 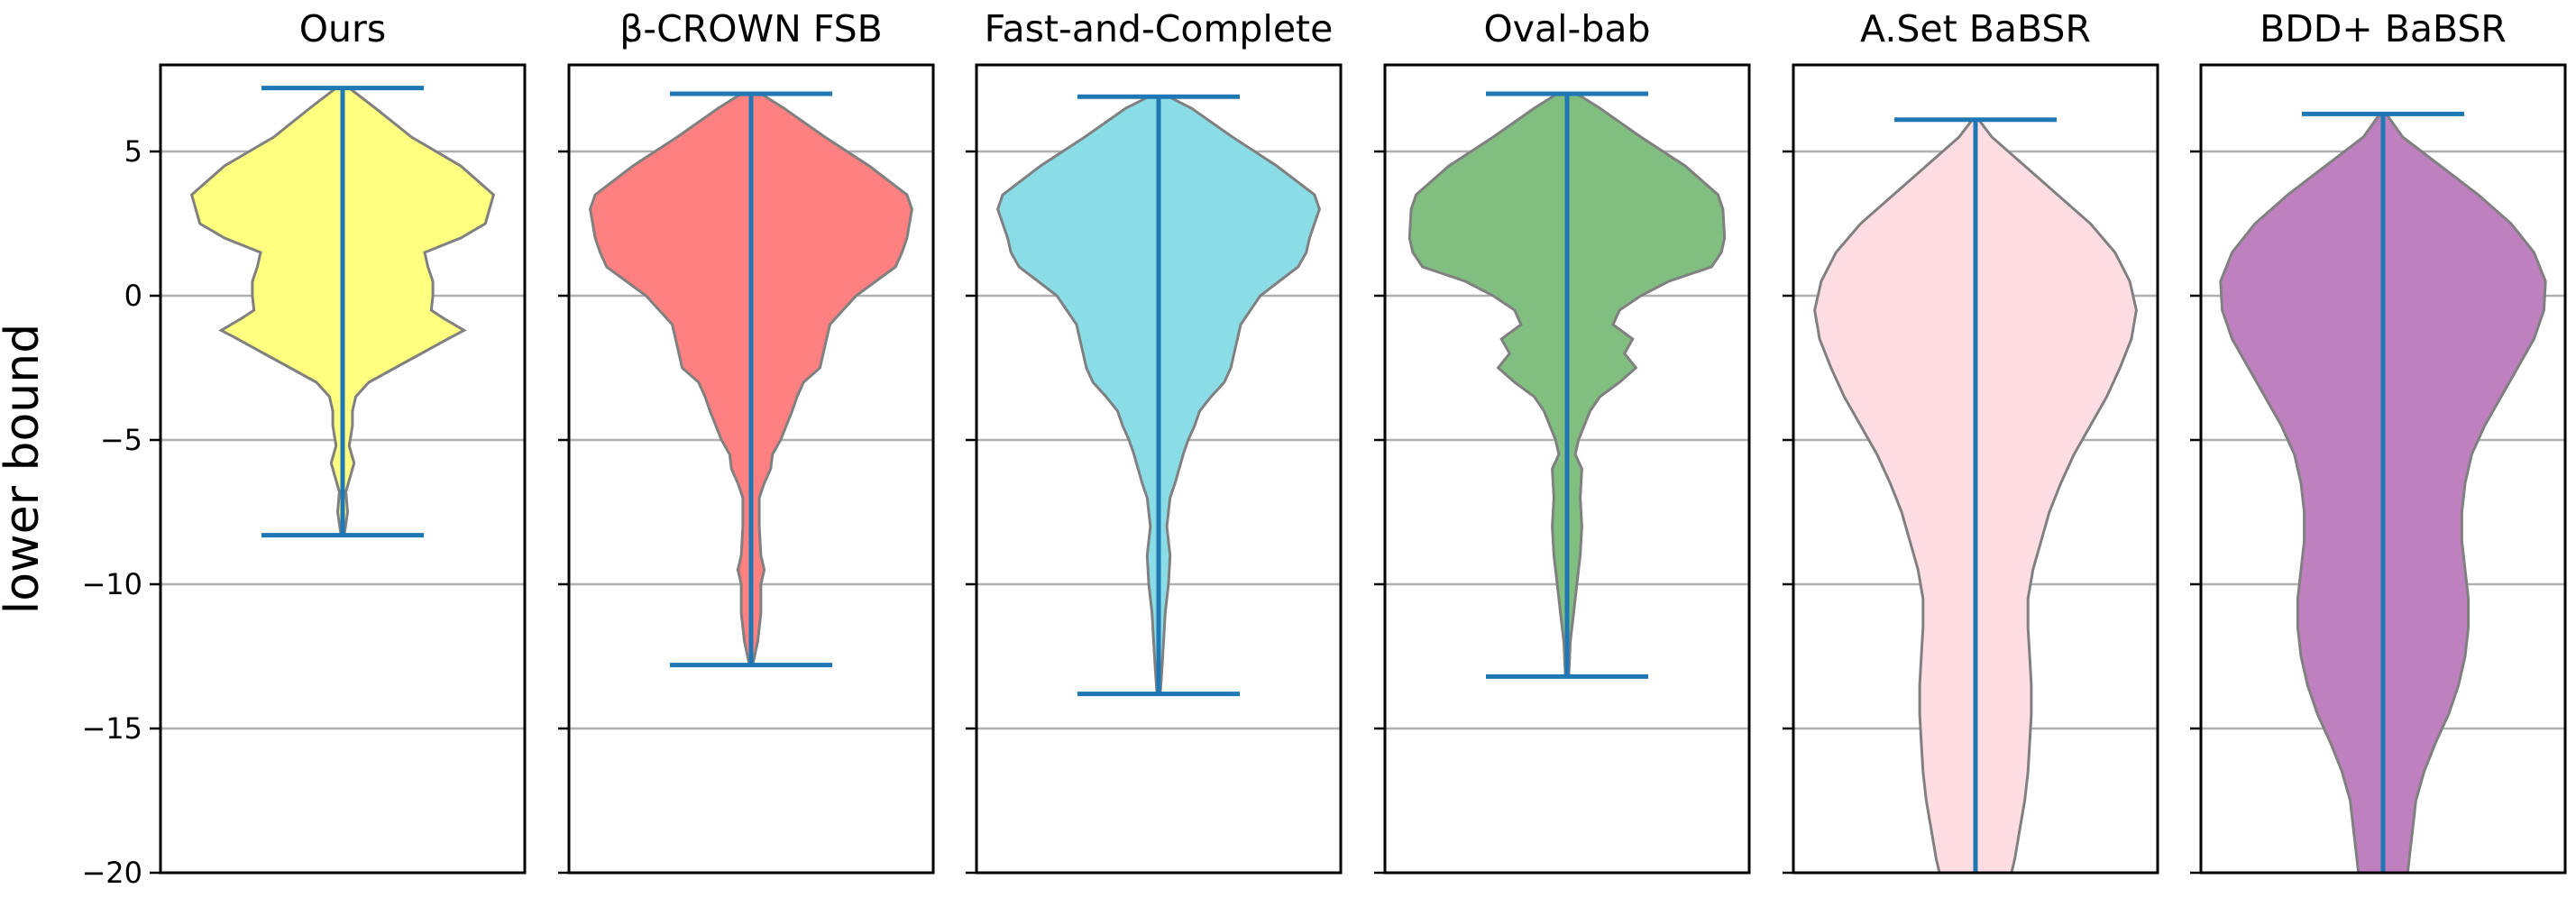 I want to click on panel-title: β-CROWN FSB, so click(x=751, y=29).